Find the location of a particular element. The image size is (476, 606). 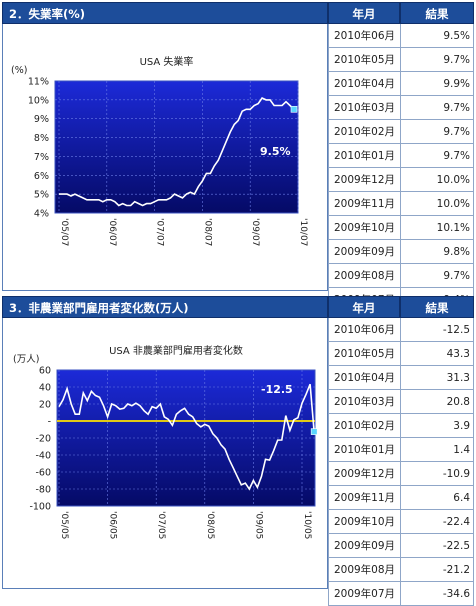

y-tick-label: -40 is located at coordinates (43, 456).